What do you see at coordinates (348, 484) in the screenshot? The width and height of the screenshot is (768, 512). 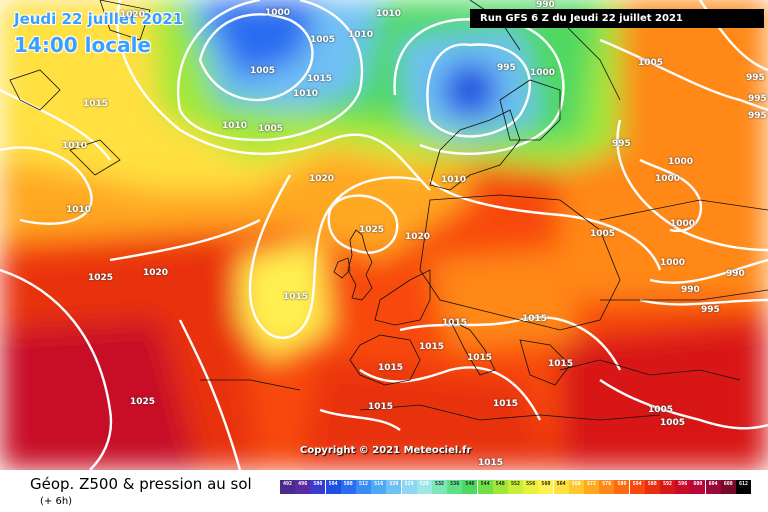 I see `scale-label: 508` at bounding box center [348, 484].